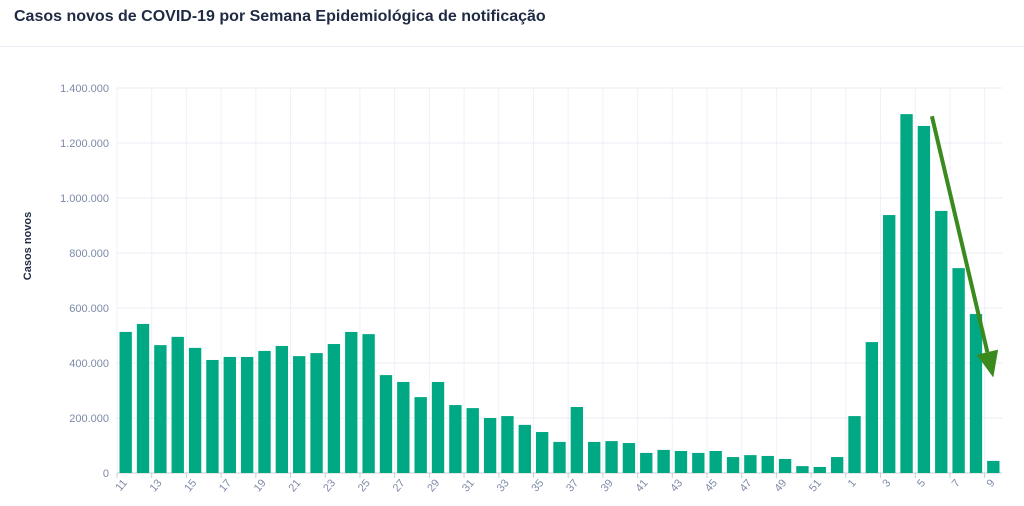 This screenshot has height=506, width=1024. I want to click on x-tick-label: 45, so click(711, 485).